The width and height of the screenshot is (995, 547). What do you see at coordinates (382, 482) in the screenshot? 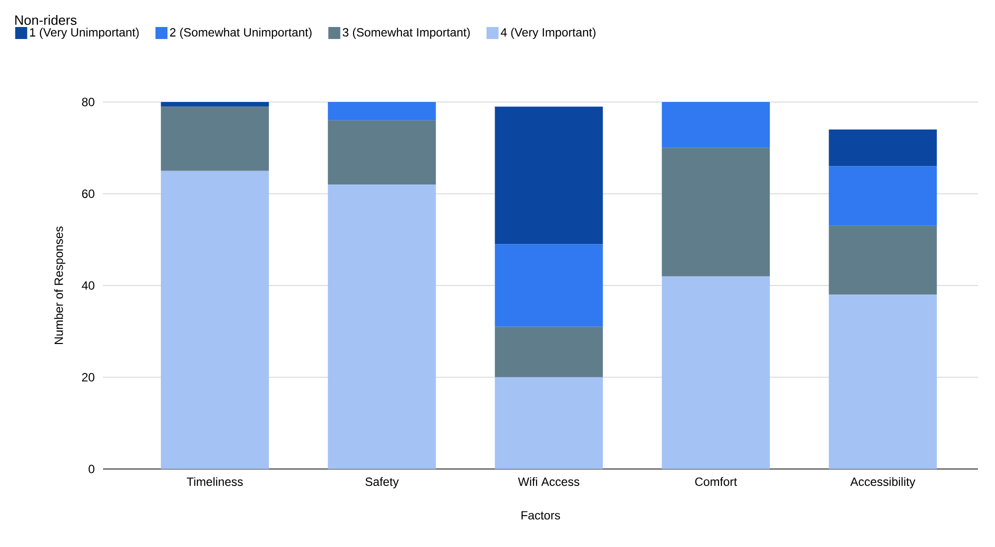
I see `x-tick-label: Safety` at bounding box center [382, 482].